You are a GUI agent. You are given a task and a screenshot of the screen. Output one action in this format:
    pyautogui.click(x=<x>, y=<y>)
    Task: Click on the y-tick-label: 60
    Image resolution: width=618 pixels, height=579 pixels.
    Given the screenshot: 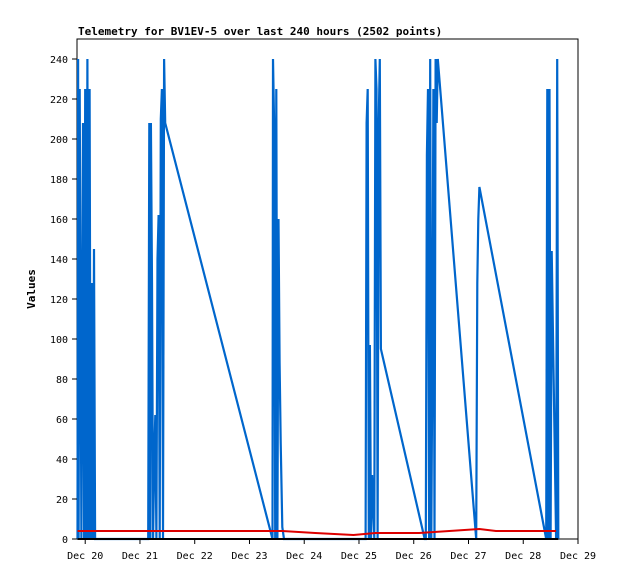 What is the action you would take?
    pyautogui.click(x=62, y=420)
    